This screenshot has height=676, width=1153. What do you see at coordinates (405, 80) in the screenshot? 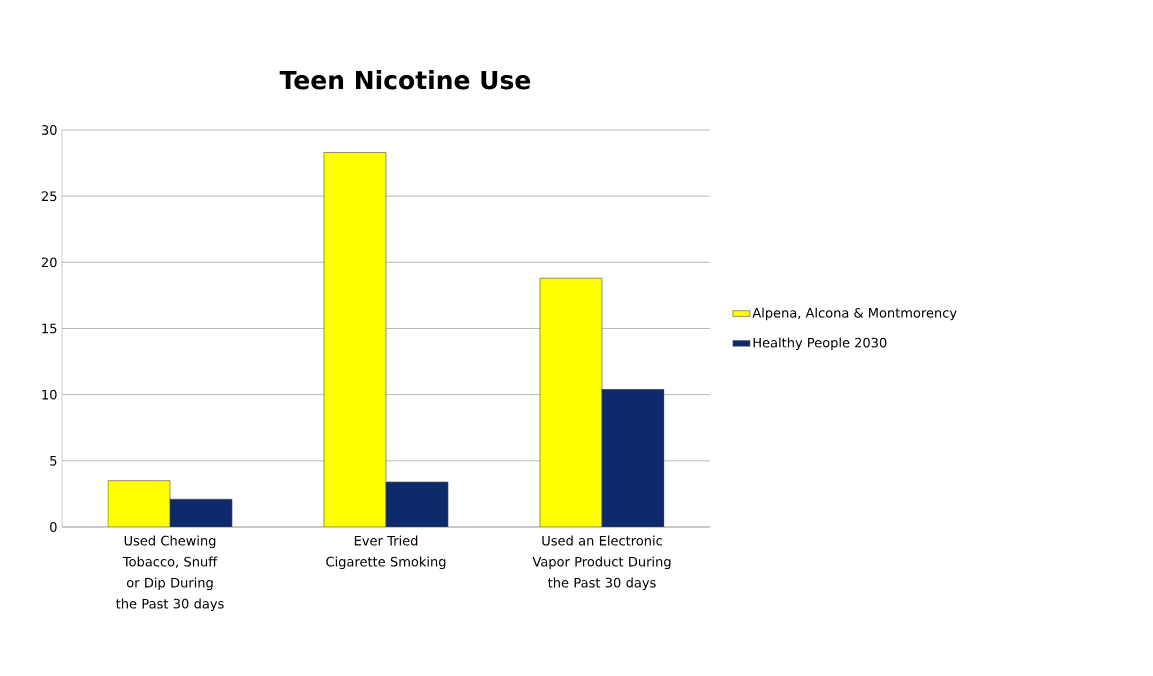
I see `chart-title: Teen Nicotine Use` at bounding box center [405, 80].